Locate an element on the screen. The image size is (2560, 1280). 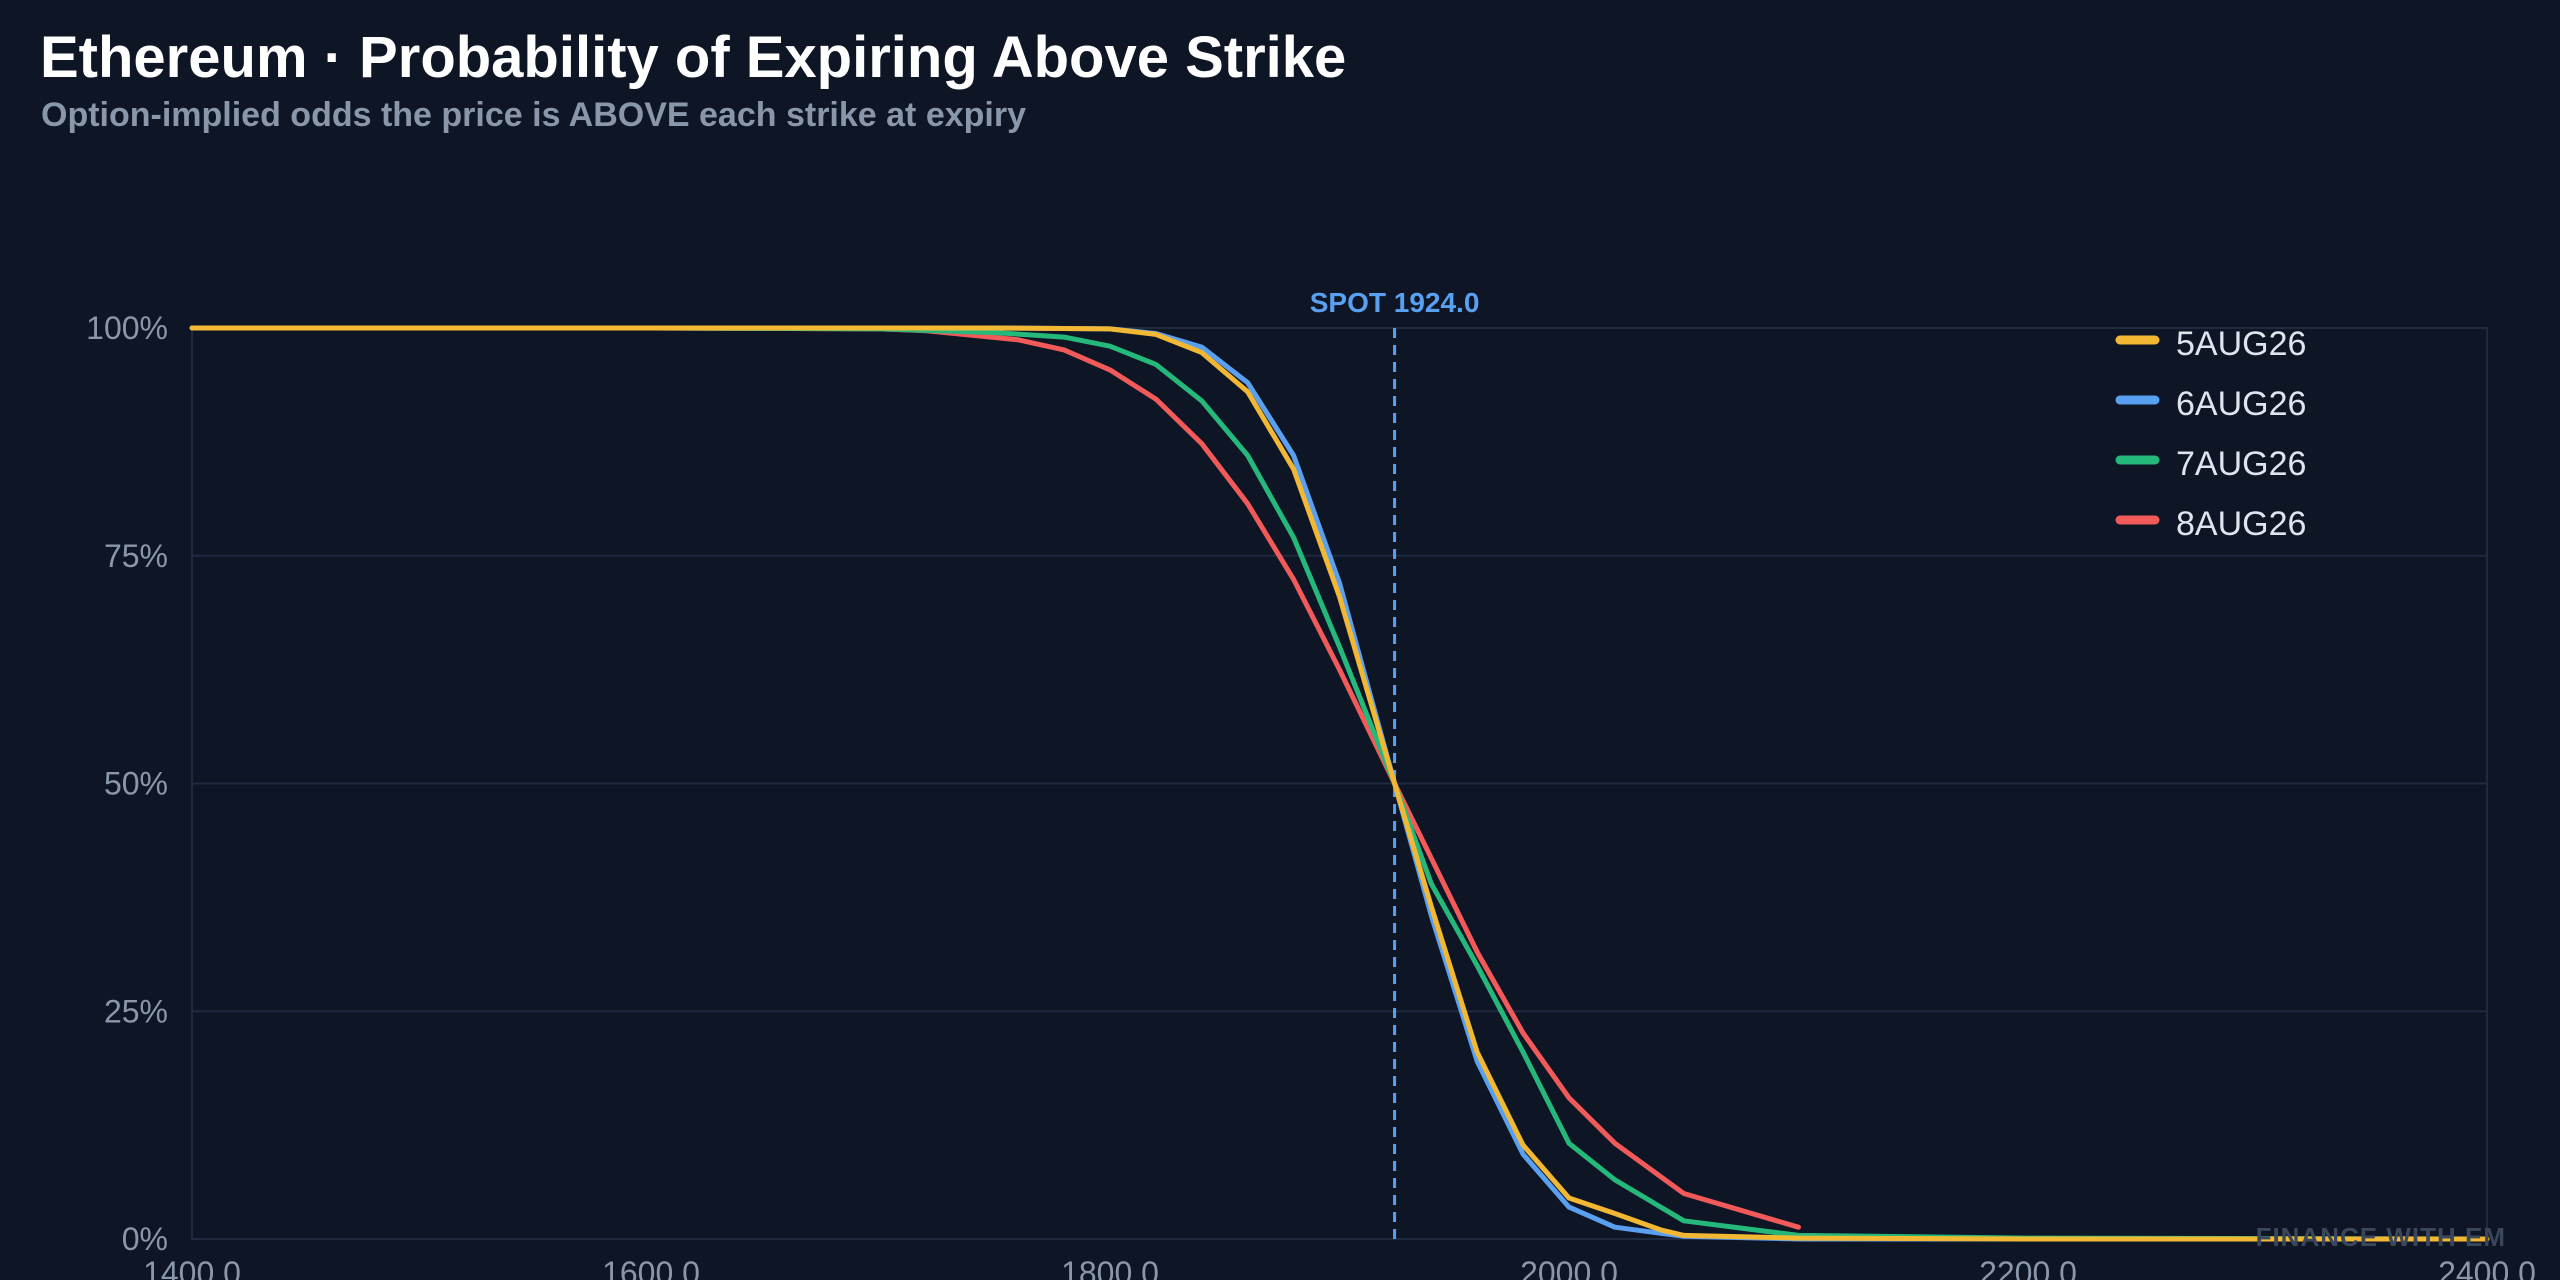
spot-label: SPOT 1924.0 is located at coordinates (1395, 302).